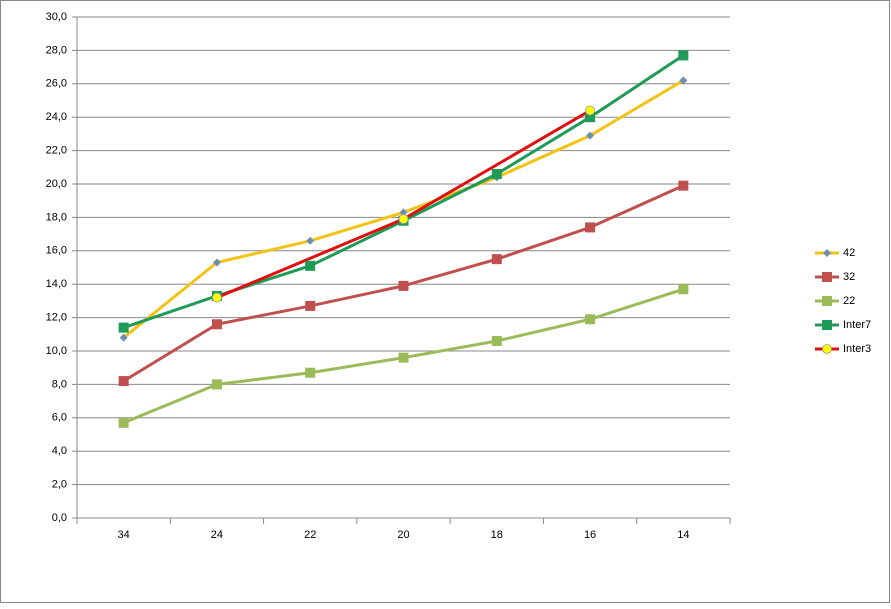 Image resolution: width=891 pixels, height=609 pixels. I want to click on y-tick-label: 20,0, so click(56, 184).